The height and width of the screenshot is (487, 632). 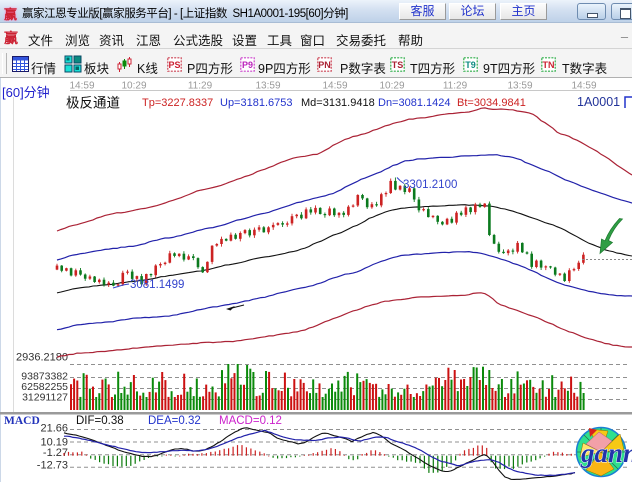 I want to click on svg-text: TS, so click(x=398, y=65).